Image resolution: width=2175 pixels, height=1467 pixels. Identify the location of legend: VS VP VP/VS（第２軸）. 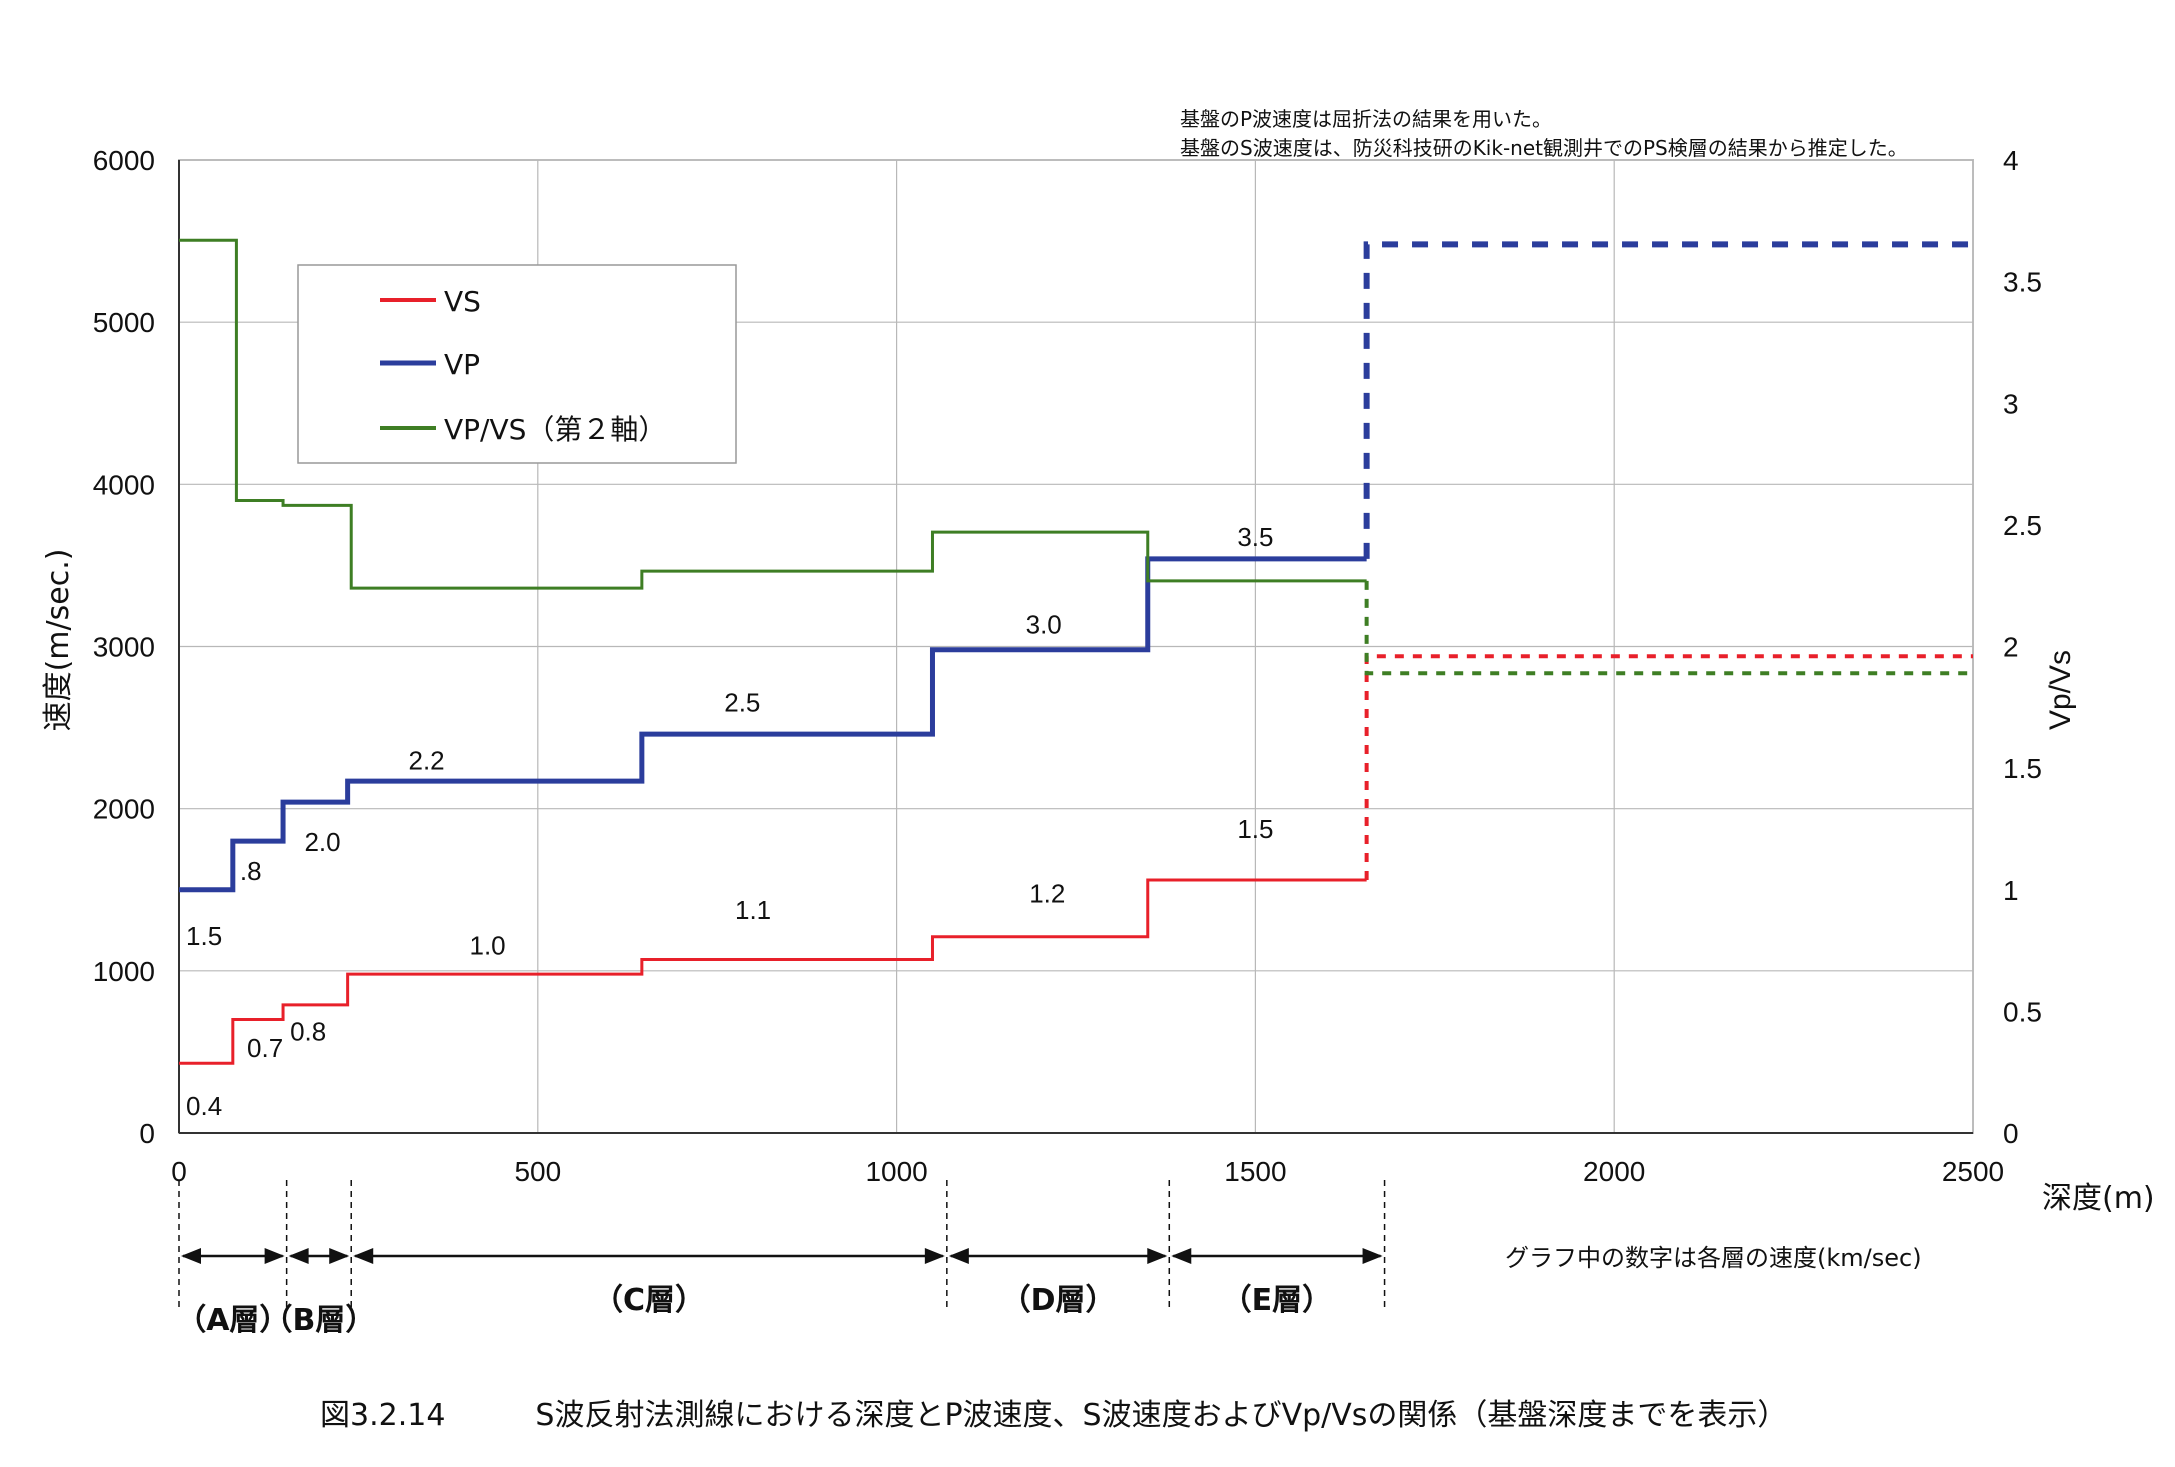
(517, 364).